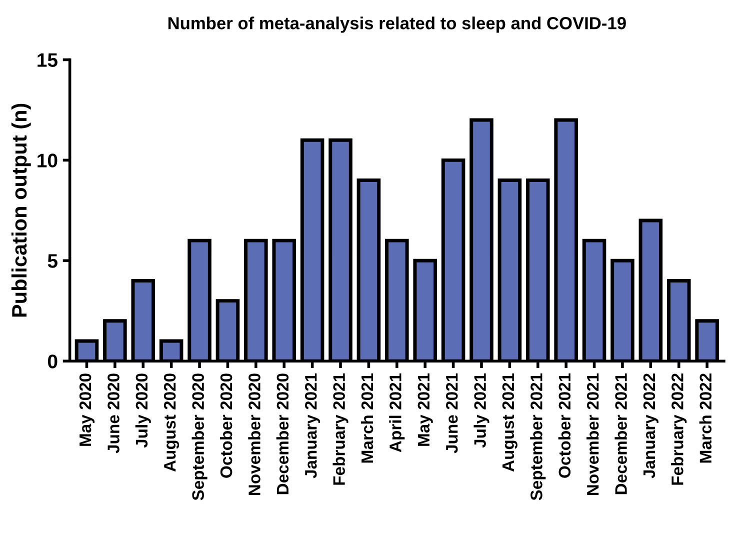  Describe the element at coordinates (367, 418) in the screenshot. I see `x-tick-label: March 2021` at that location.